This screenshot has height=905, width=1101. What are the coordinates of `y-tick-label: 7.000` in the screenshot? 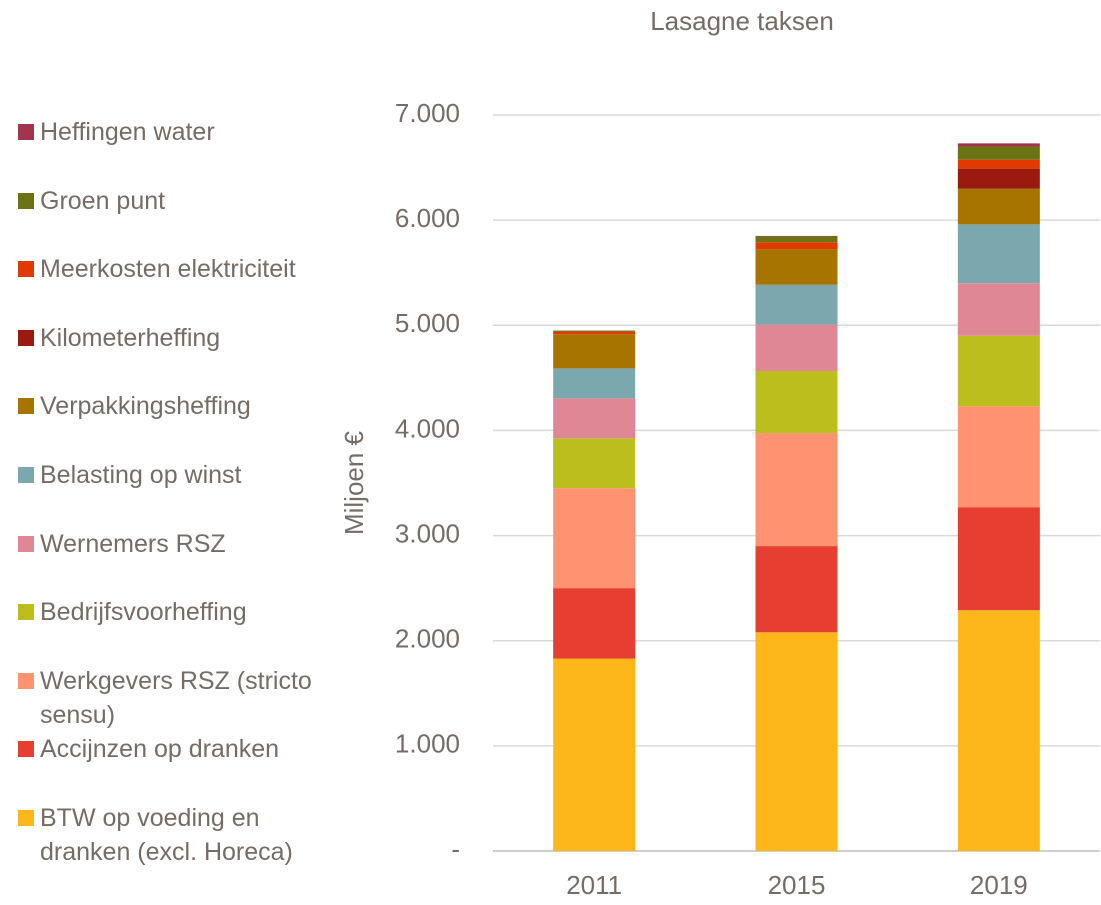 It's located at (427, 113).